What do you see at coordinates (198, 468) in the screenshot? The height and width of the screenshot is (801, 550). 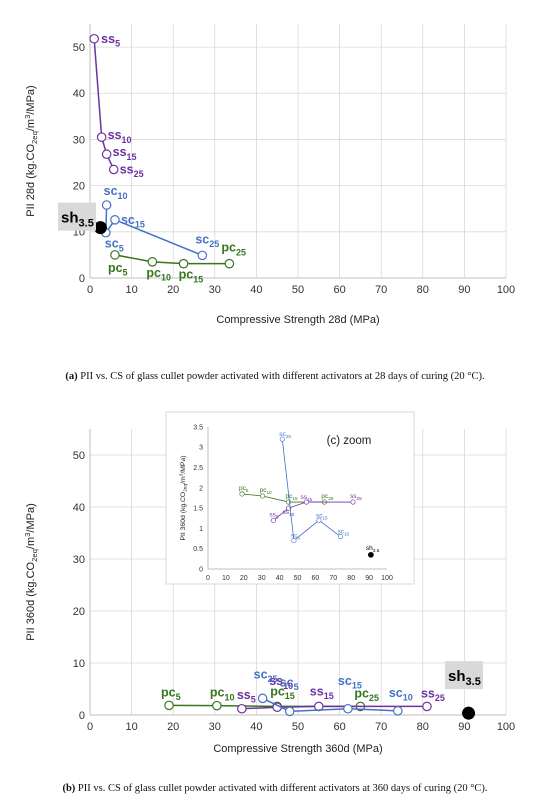 I see `y-tick-label: 2.5` at bounding box center [198, 468].